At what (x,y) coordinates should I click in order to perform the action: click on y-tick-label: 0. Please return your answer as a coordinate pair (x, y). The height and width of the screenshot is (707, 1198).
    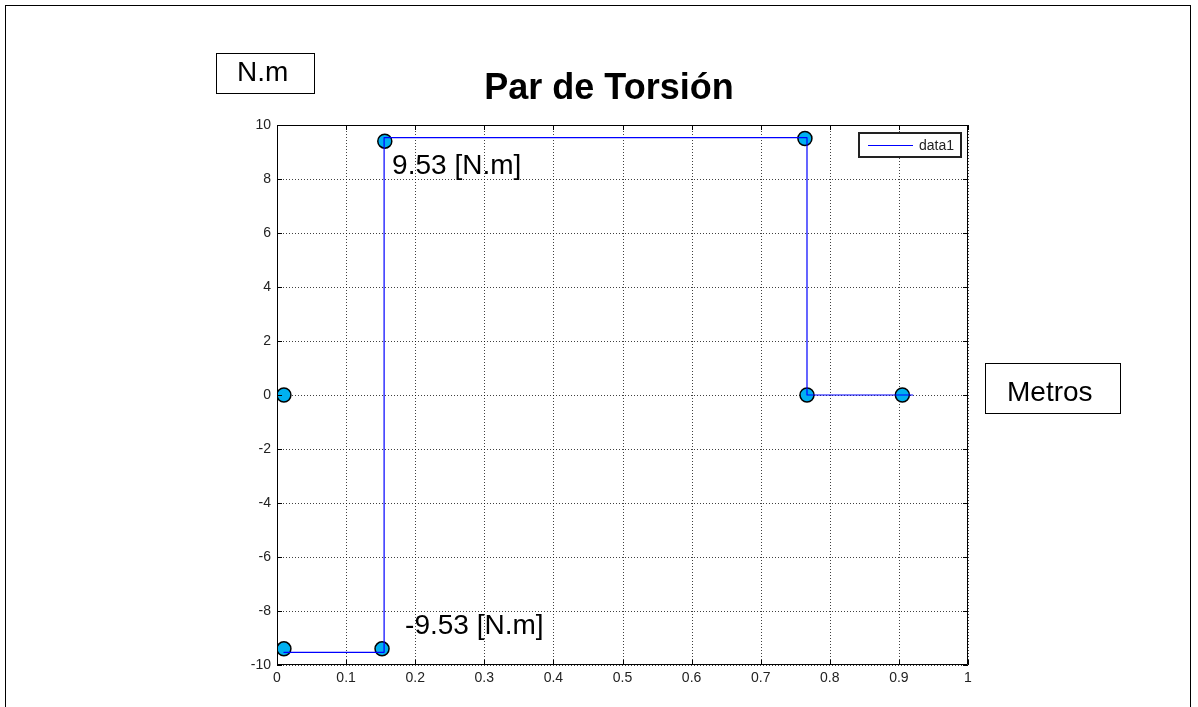
    Looking at the image, I should click on (267, 393).